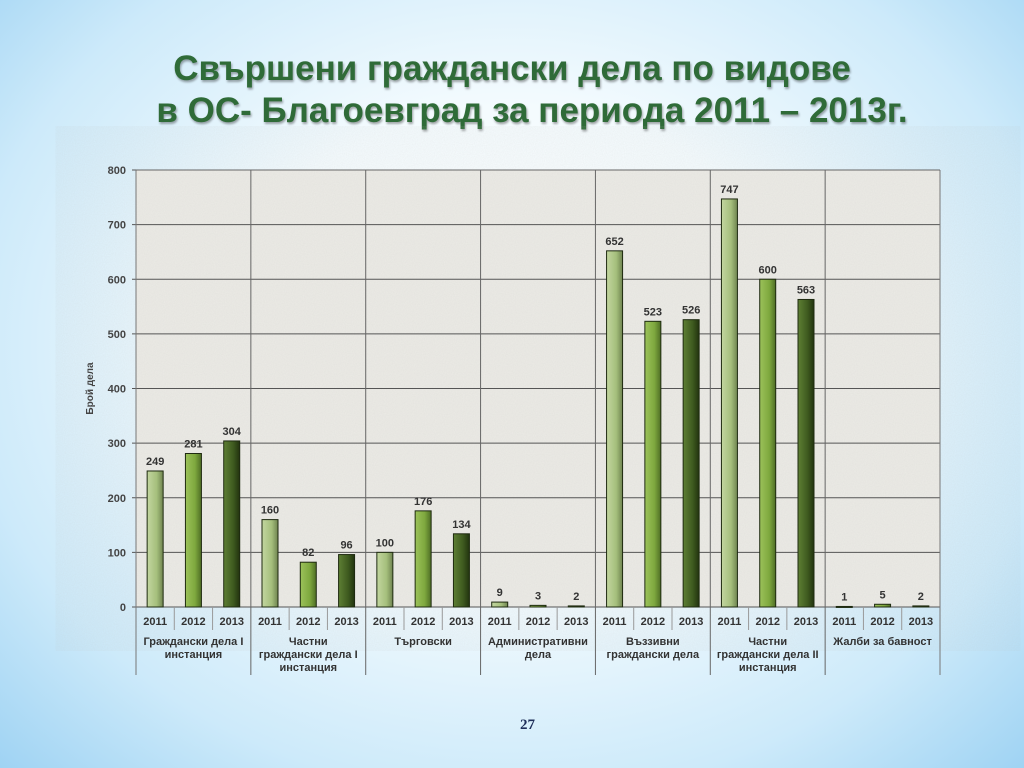 The width and height of the screenshot is (1024, 768). What do you see at coordinates (308, 655) in the screenshot?
I see `group-label: граждански дела I` at bounding box center [308, 655].